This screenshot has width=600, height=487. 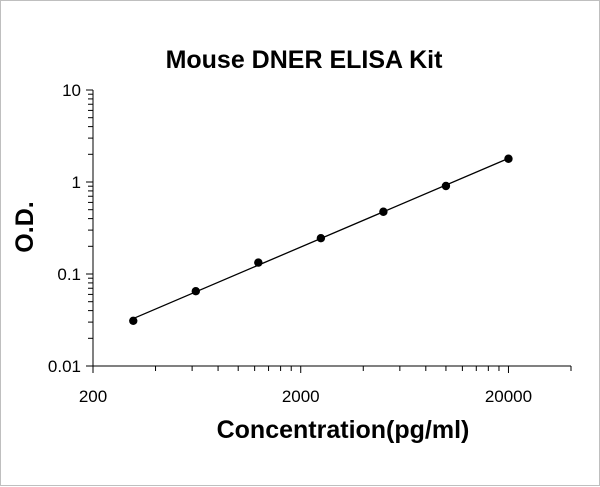 What do you see at coordinates (25, 226) in the screenshot?
I see `y-axis-title: O.D.` at bounding box center [25, 226].